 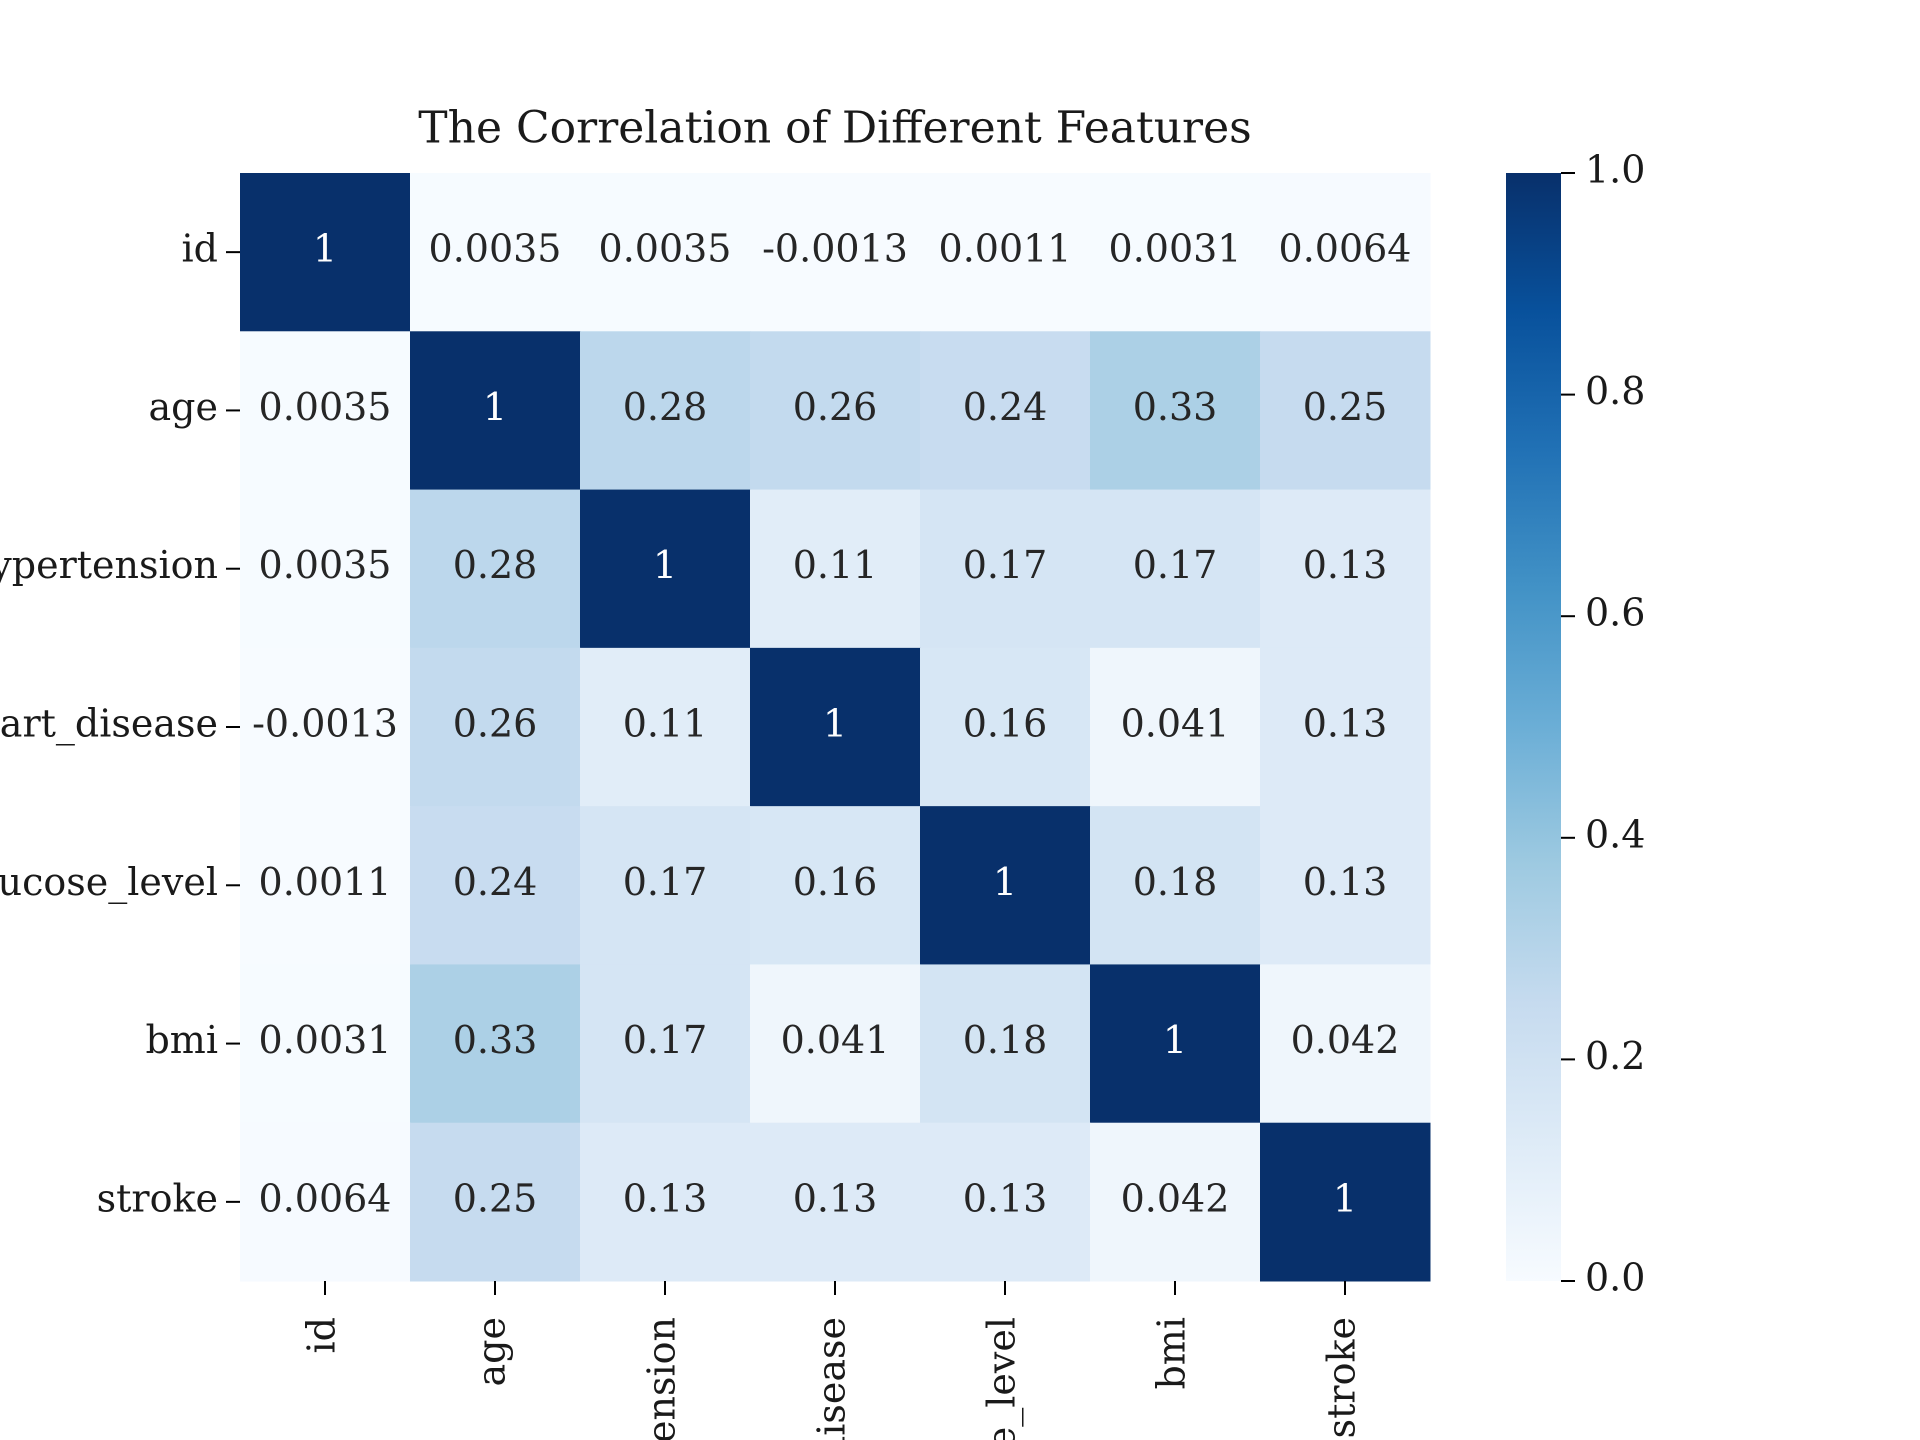 What do you see at coordinates (157, 1198) in the screenshot?
I see `y-tick-label: stroke` at bounding box center [157, 1198].